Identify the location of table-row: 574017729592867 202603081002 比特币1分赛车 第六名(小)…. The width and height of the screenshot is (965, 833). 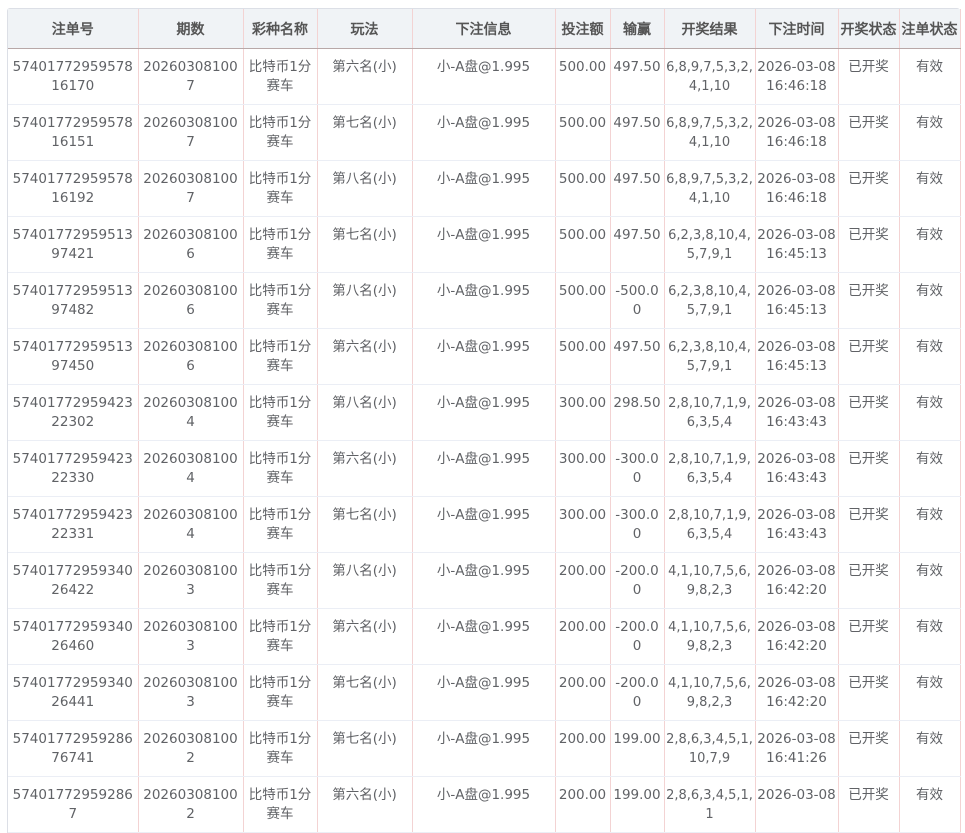
(484, 804).